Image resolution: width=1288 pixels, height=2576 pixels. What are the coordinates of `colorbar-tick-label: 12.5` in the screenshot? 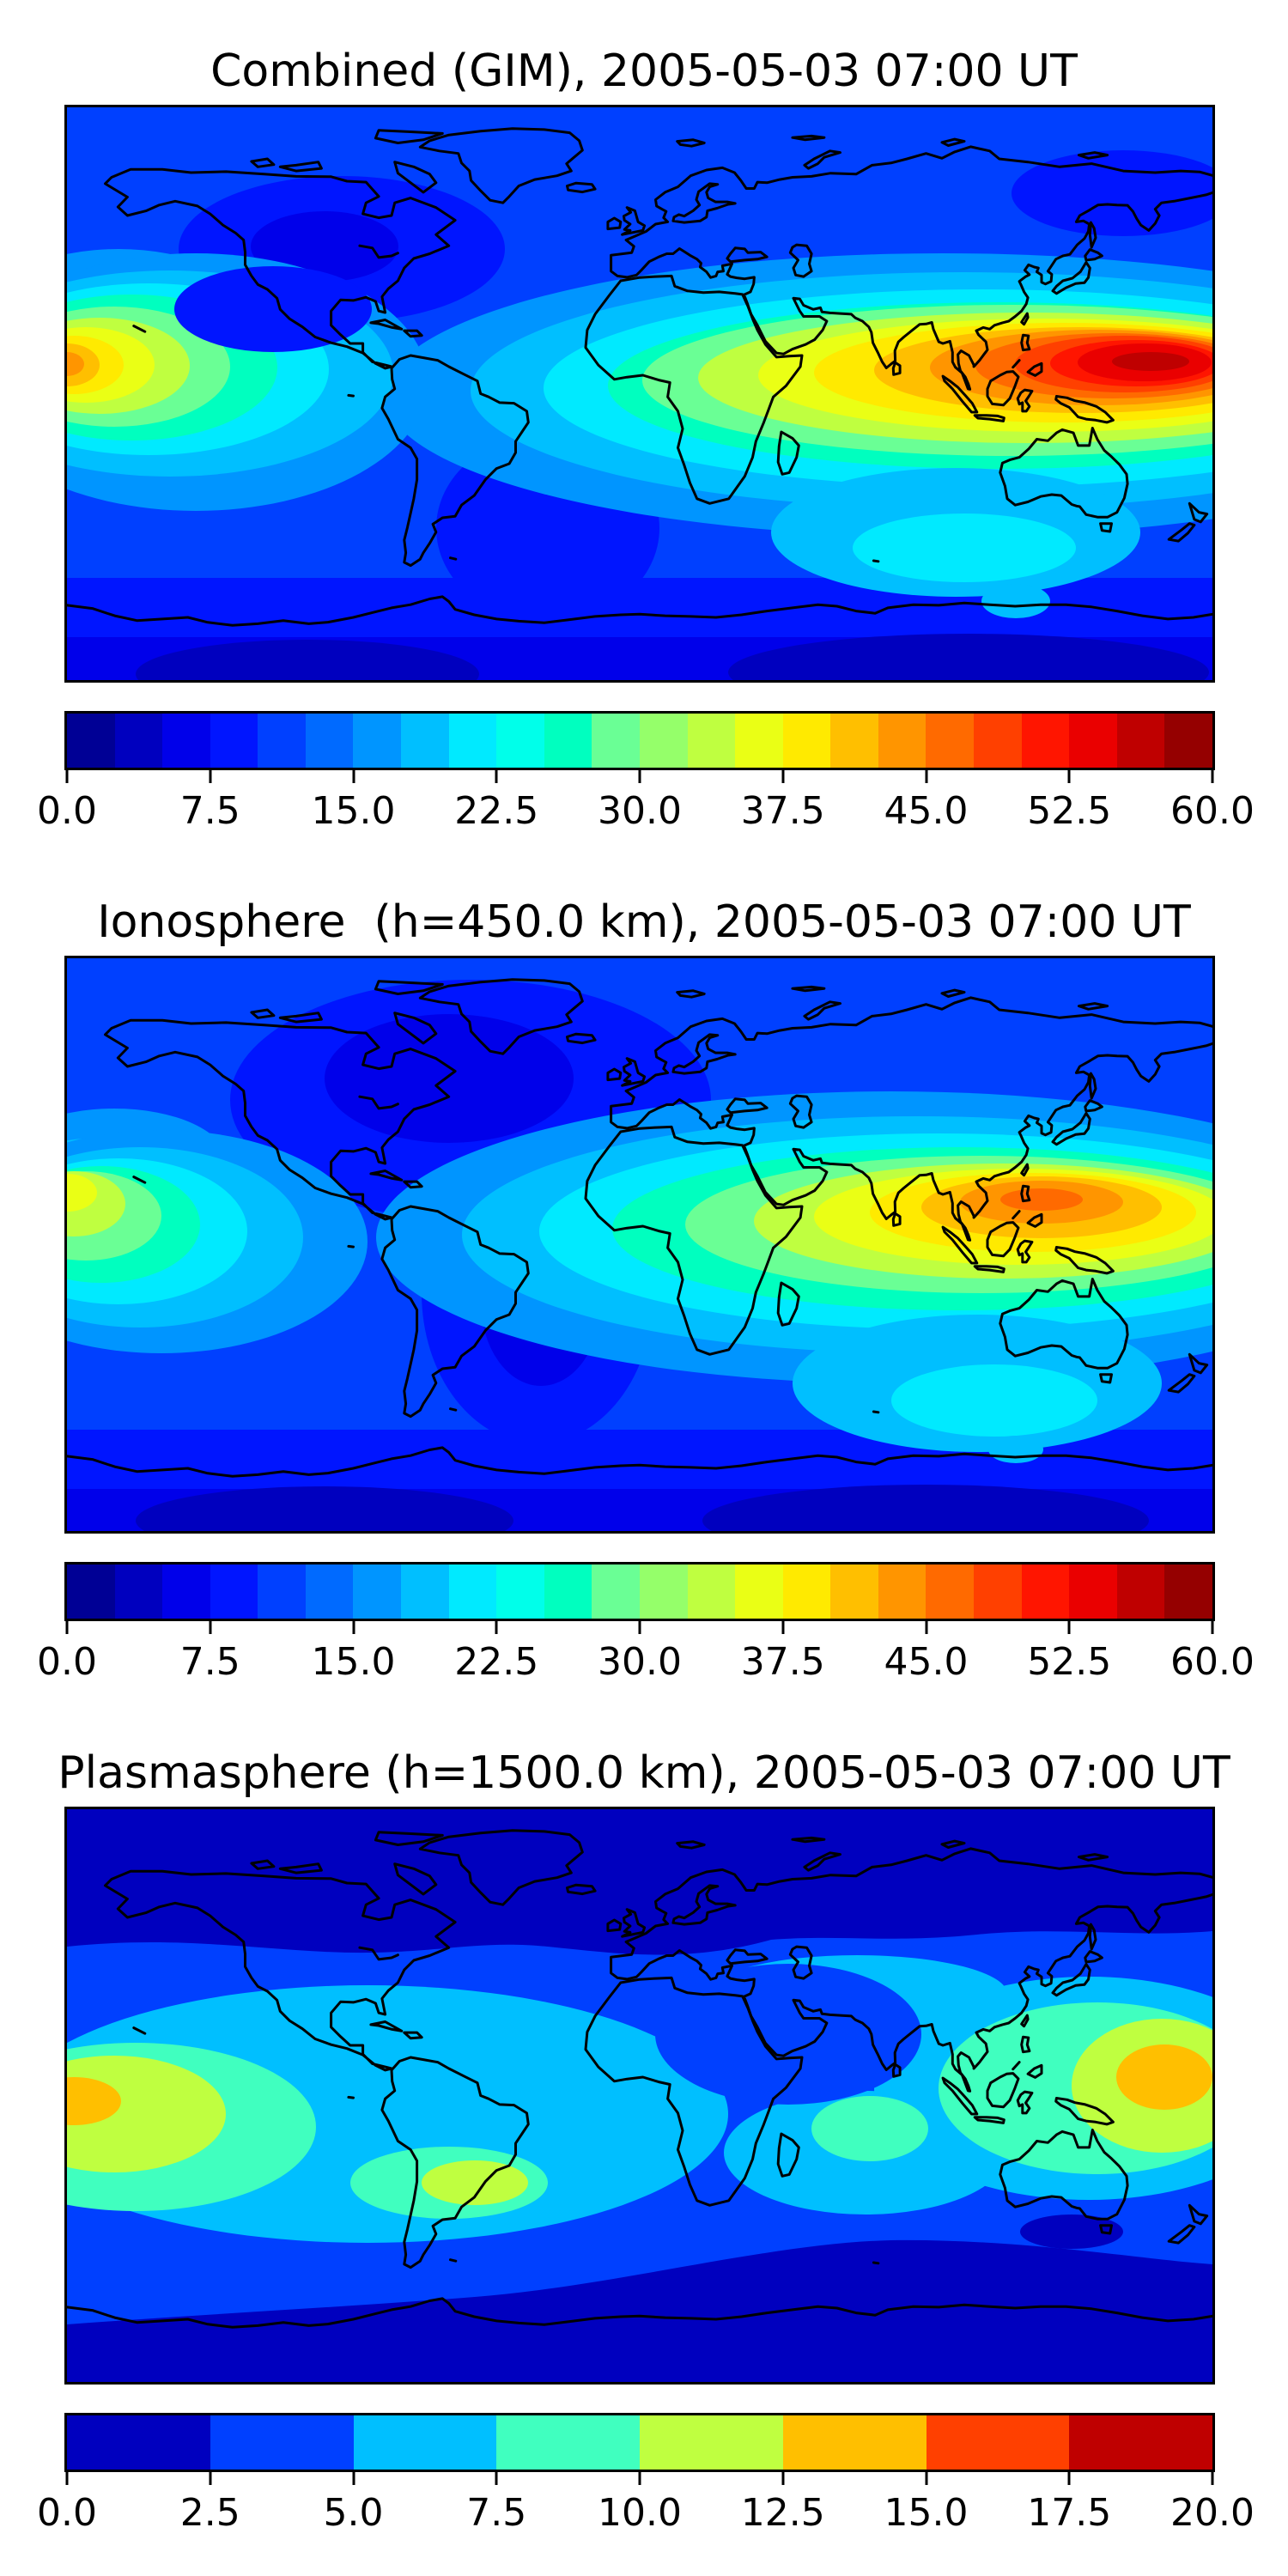 It's located at (782, 2513).